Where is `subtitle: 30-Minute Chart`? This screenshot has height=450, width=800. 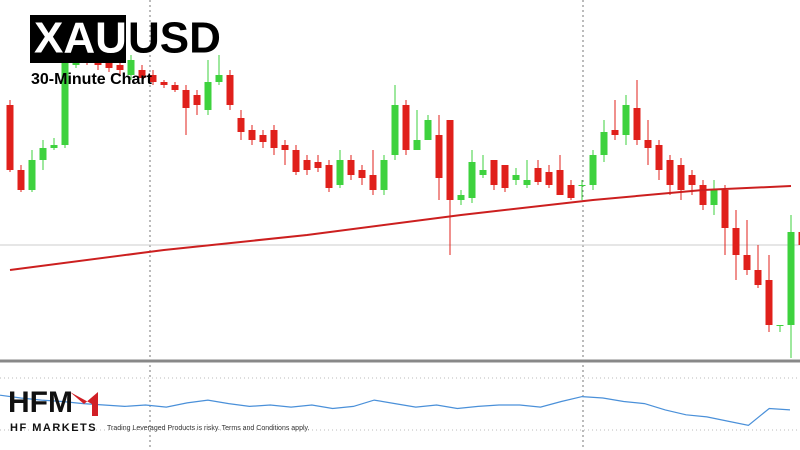 subtitle: 30-Minute Chart is located at coordinates (92, 79).